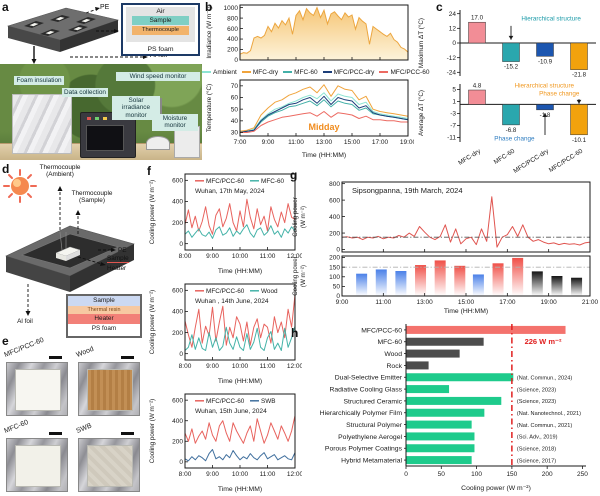  Describe the element at coordinates (439, 7) in the screenshot. I see `panel-c-label: c` at that location.